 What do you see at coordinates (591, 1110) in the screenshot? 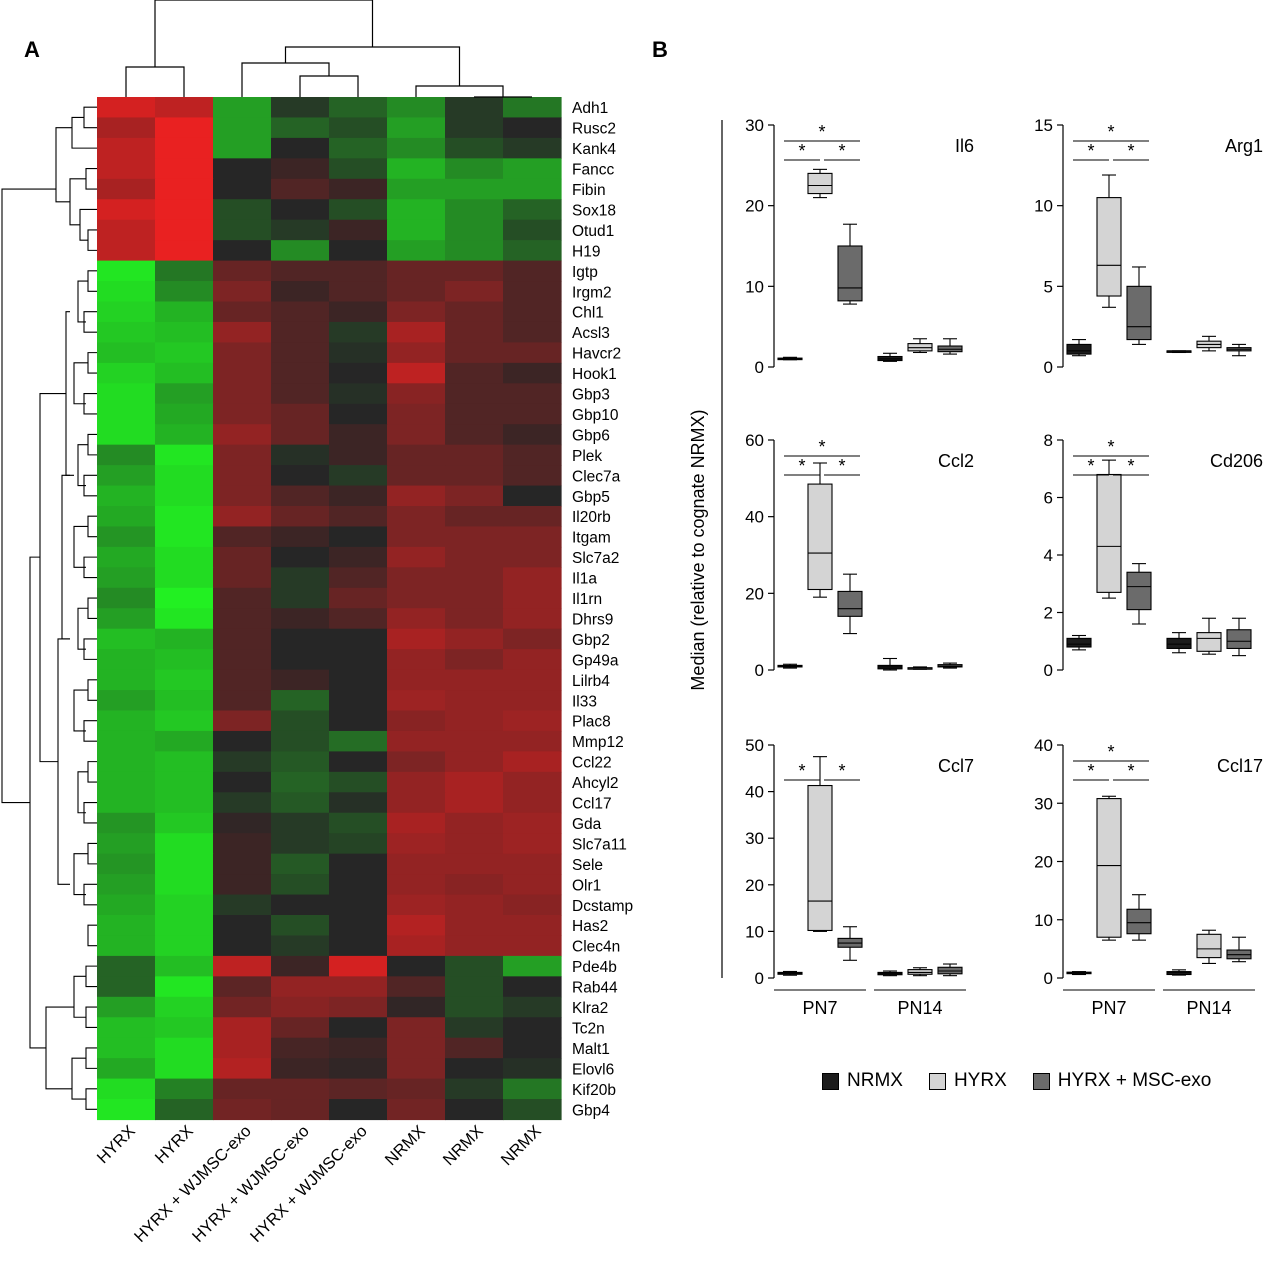
I see `gene-label: Gbp4` at bounding box center [591, 1110].